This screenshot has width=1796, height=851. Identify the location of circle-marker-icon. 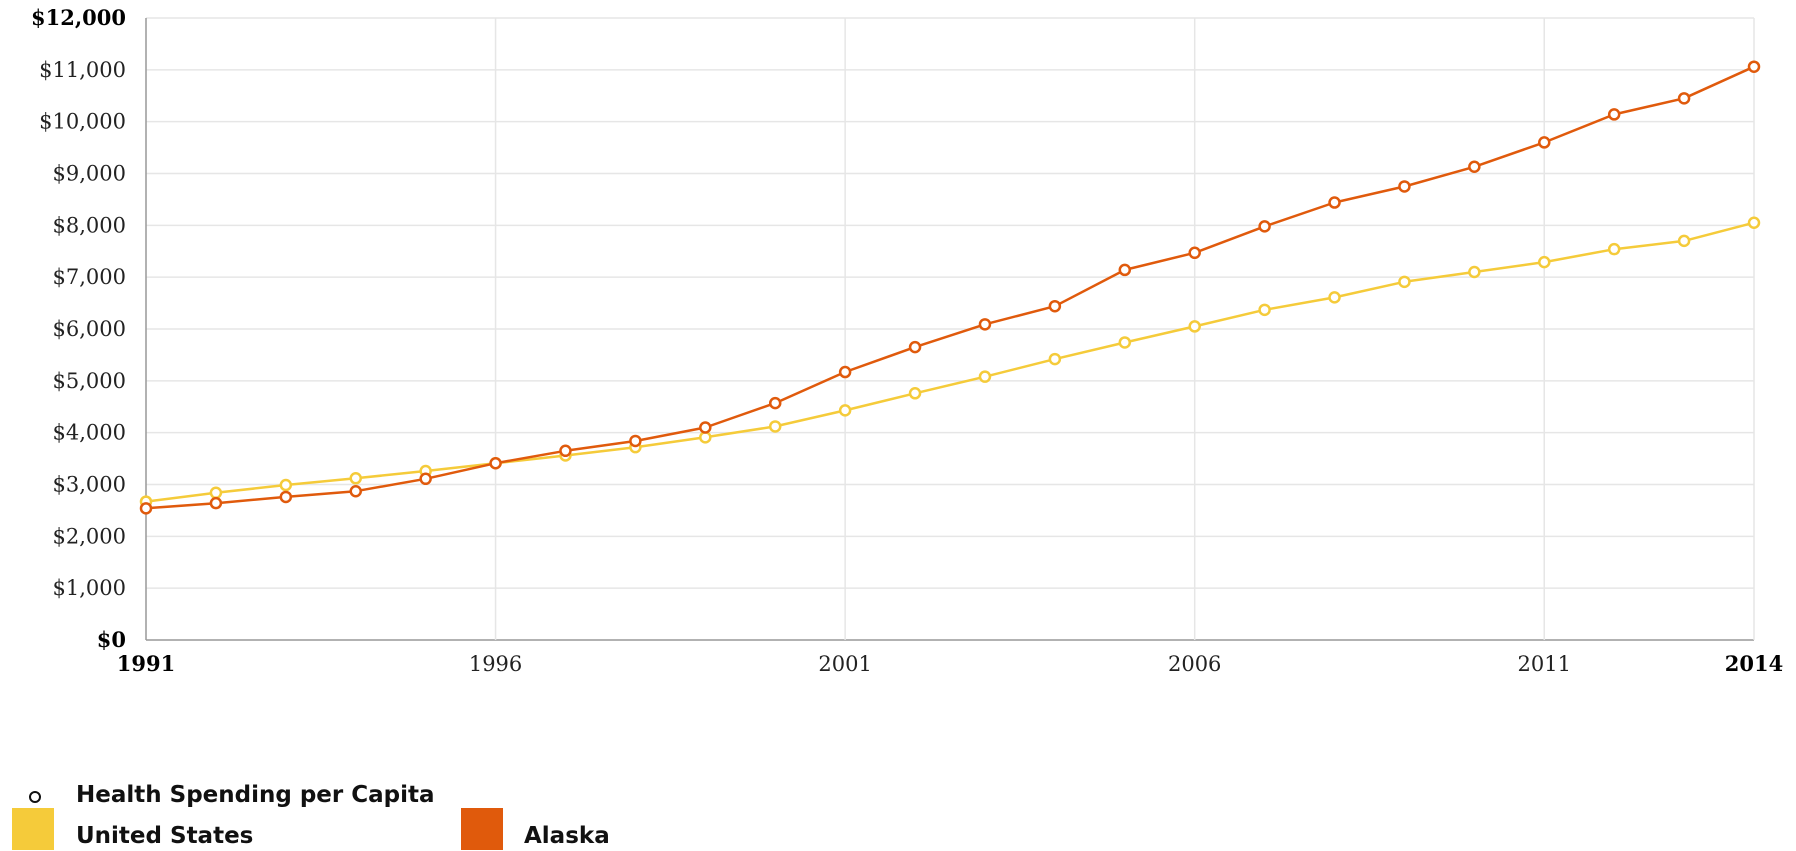
(35, 797).